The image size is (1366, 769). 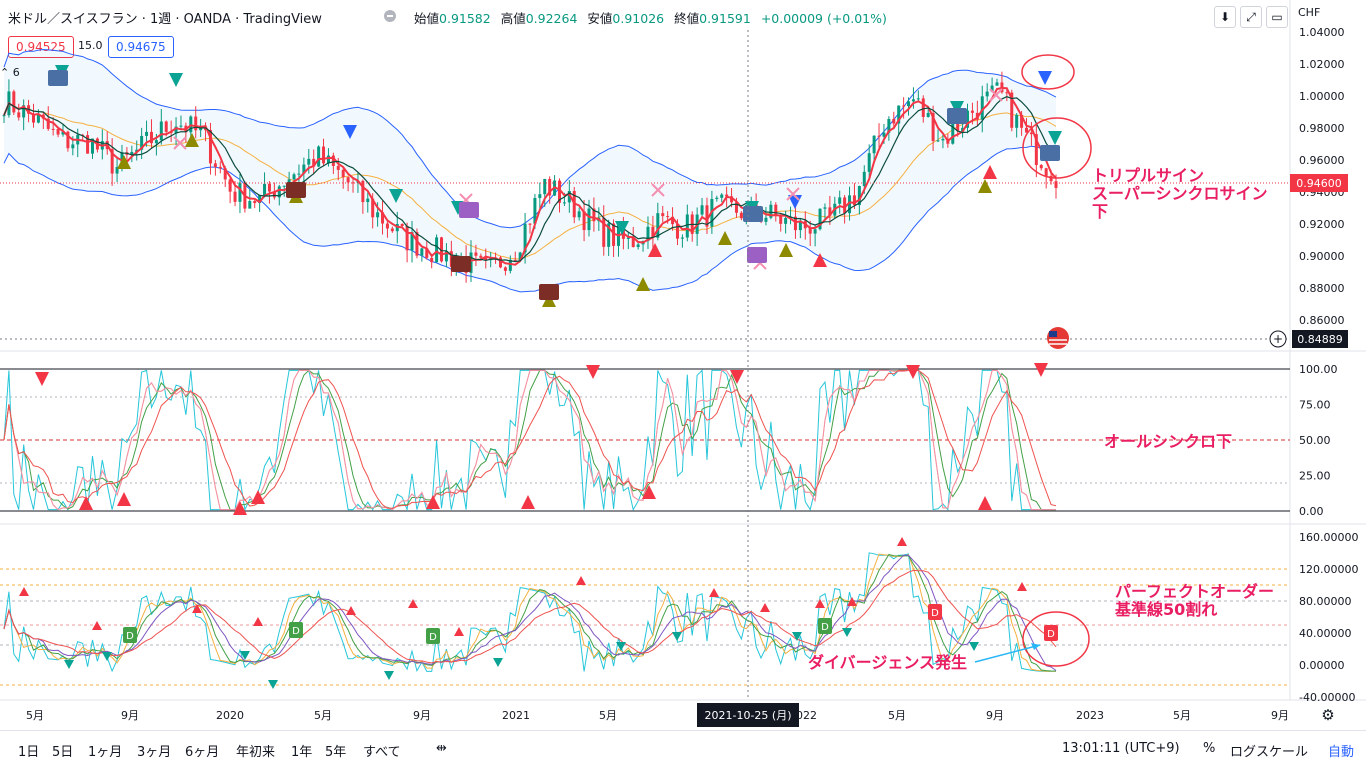 What do you see at coordinates (1251, 17) in the screenshot?
I see `fullscreen-icon: ⤢` at bounding box center [1251, 17].